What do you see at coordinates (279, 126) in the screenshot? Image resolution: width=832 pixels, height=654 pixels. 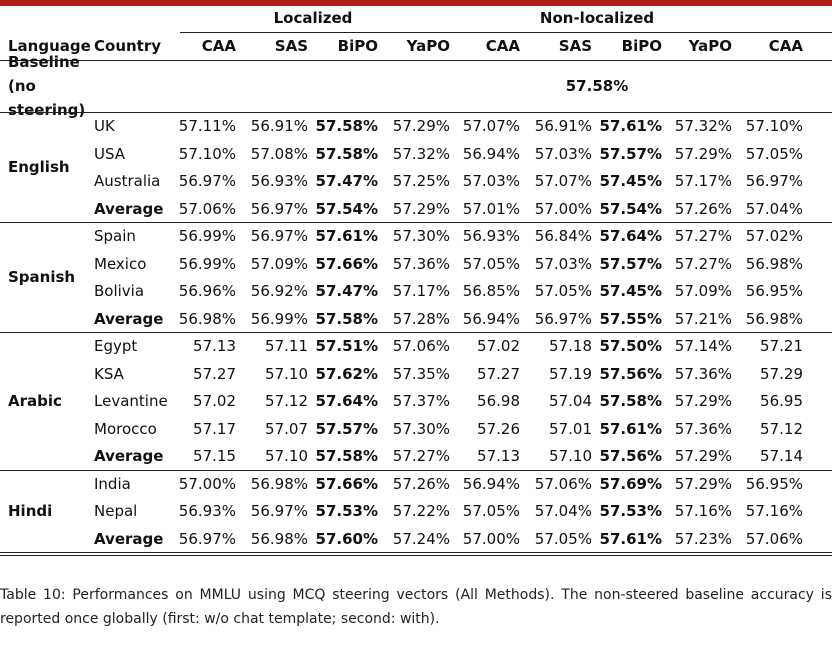 I see `cell-value: 56.91%` at bounding box center [279, 126].